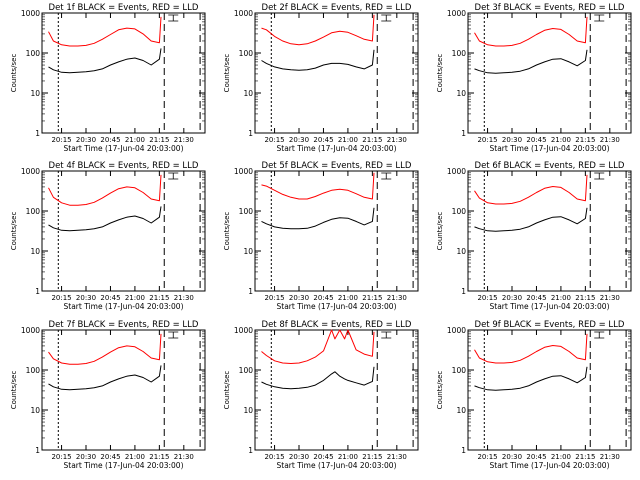 This screenshot has height=480, width=640. I want to click on panel-title: Det 7f BLACK = Events, RED = LLD, so click(124, 325).